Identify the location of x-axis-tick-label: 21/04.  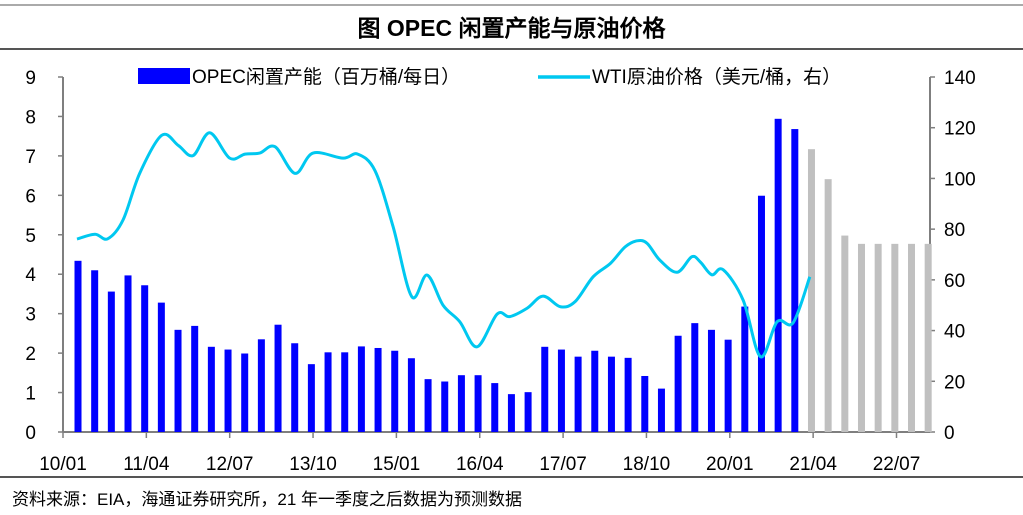
(813, 464).